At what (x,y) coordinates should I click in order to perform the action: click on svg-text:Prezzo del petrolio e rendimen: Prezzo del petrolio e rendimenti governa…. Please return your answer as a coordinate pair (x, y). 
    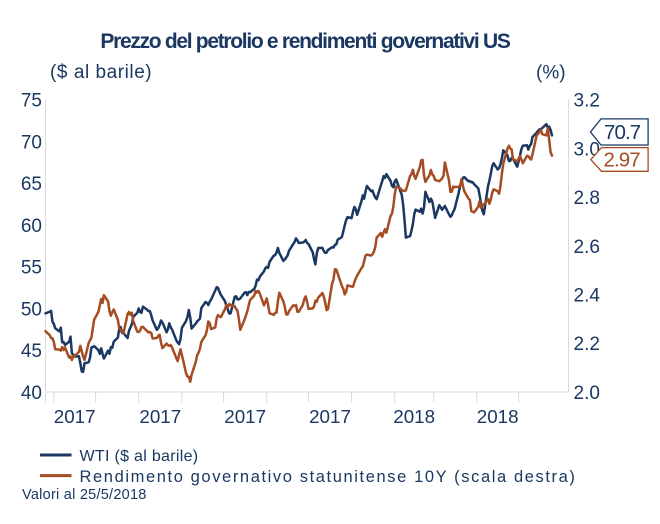
    Looking at the image, I should click on (305, 41).